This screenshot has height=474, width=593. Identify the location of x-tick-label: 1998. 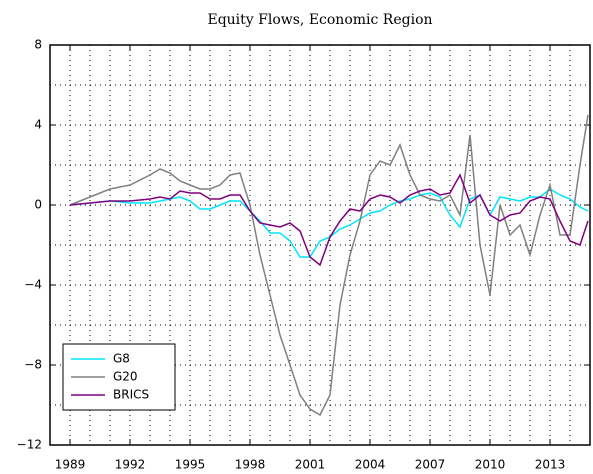
(250, 465).